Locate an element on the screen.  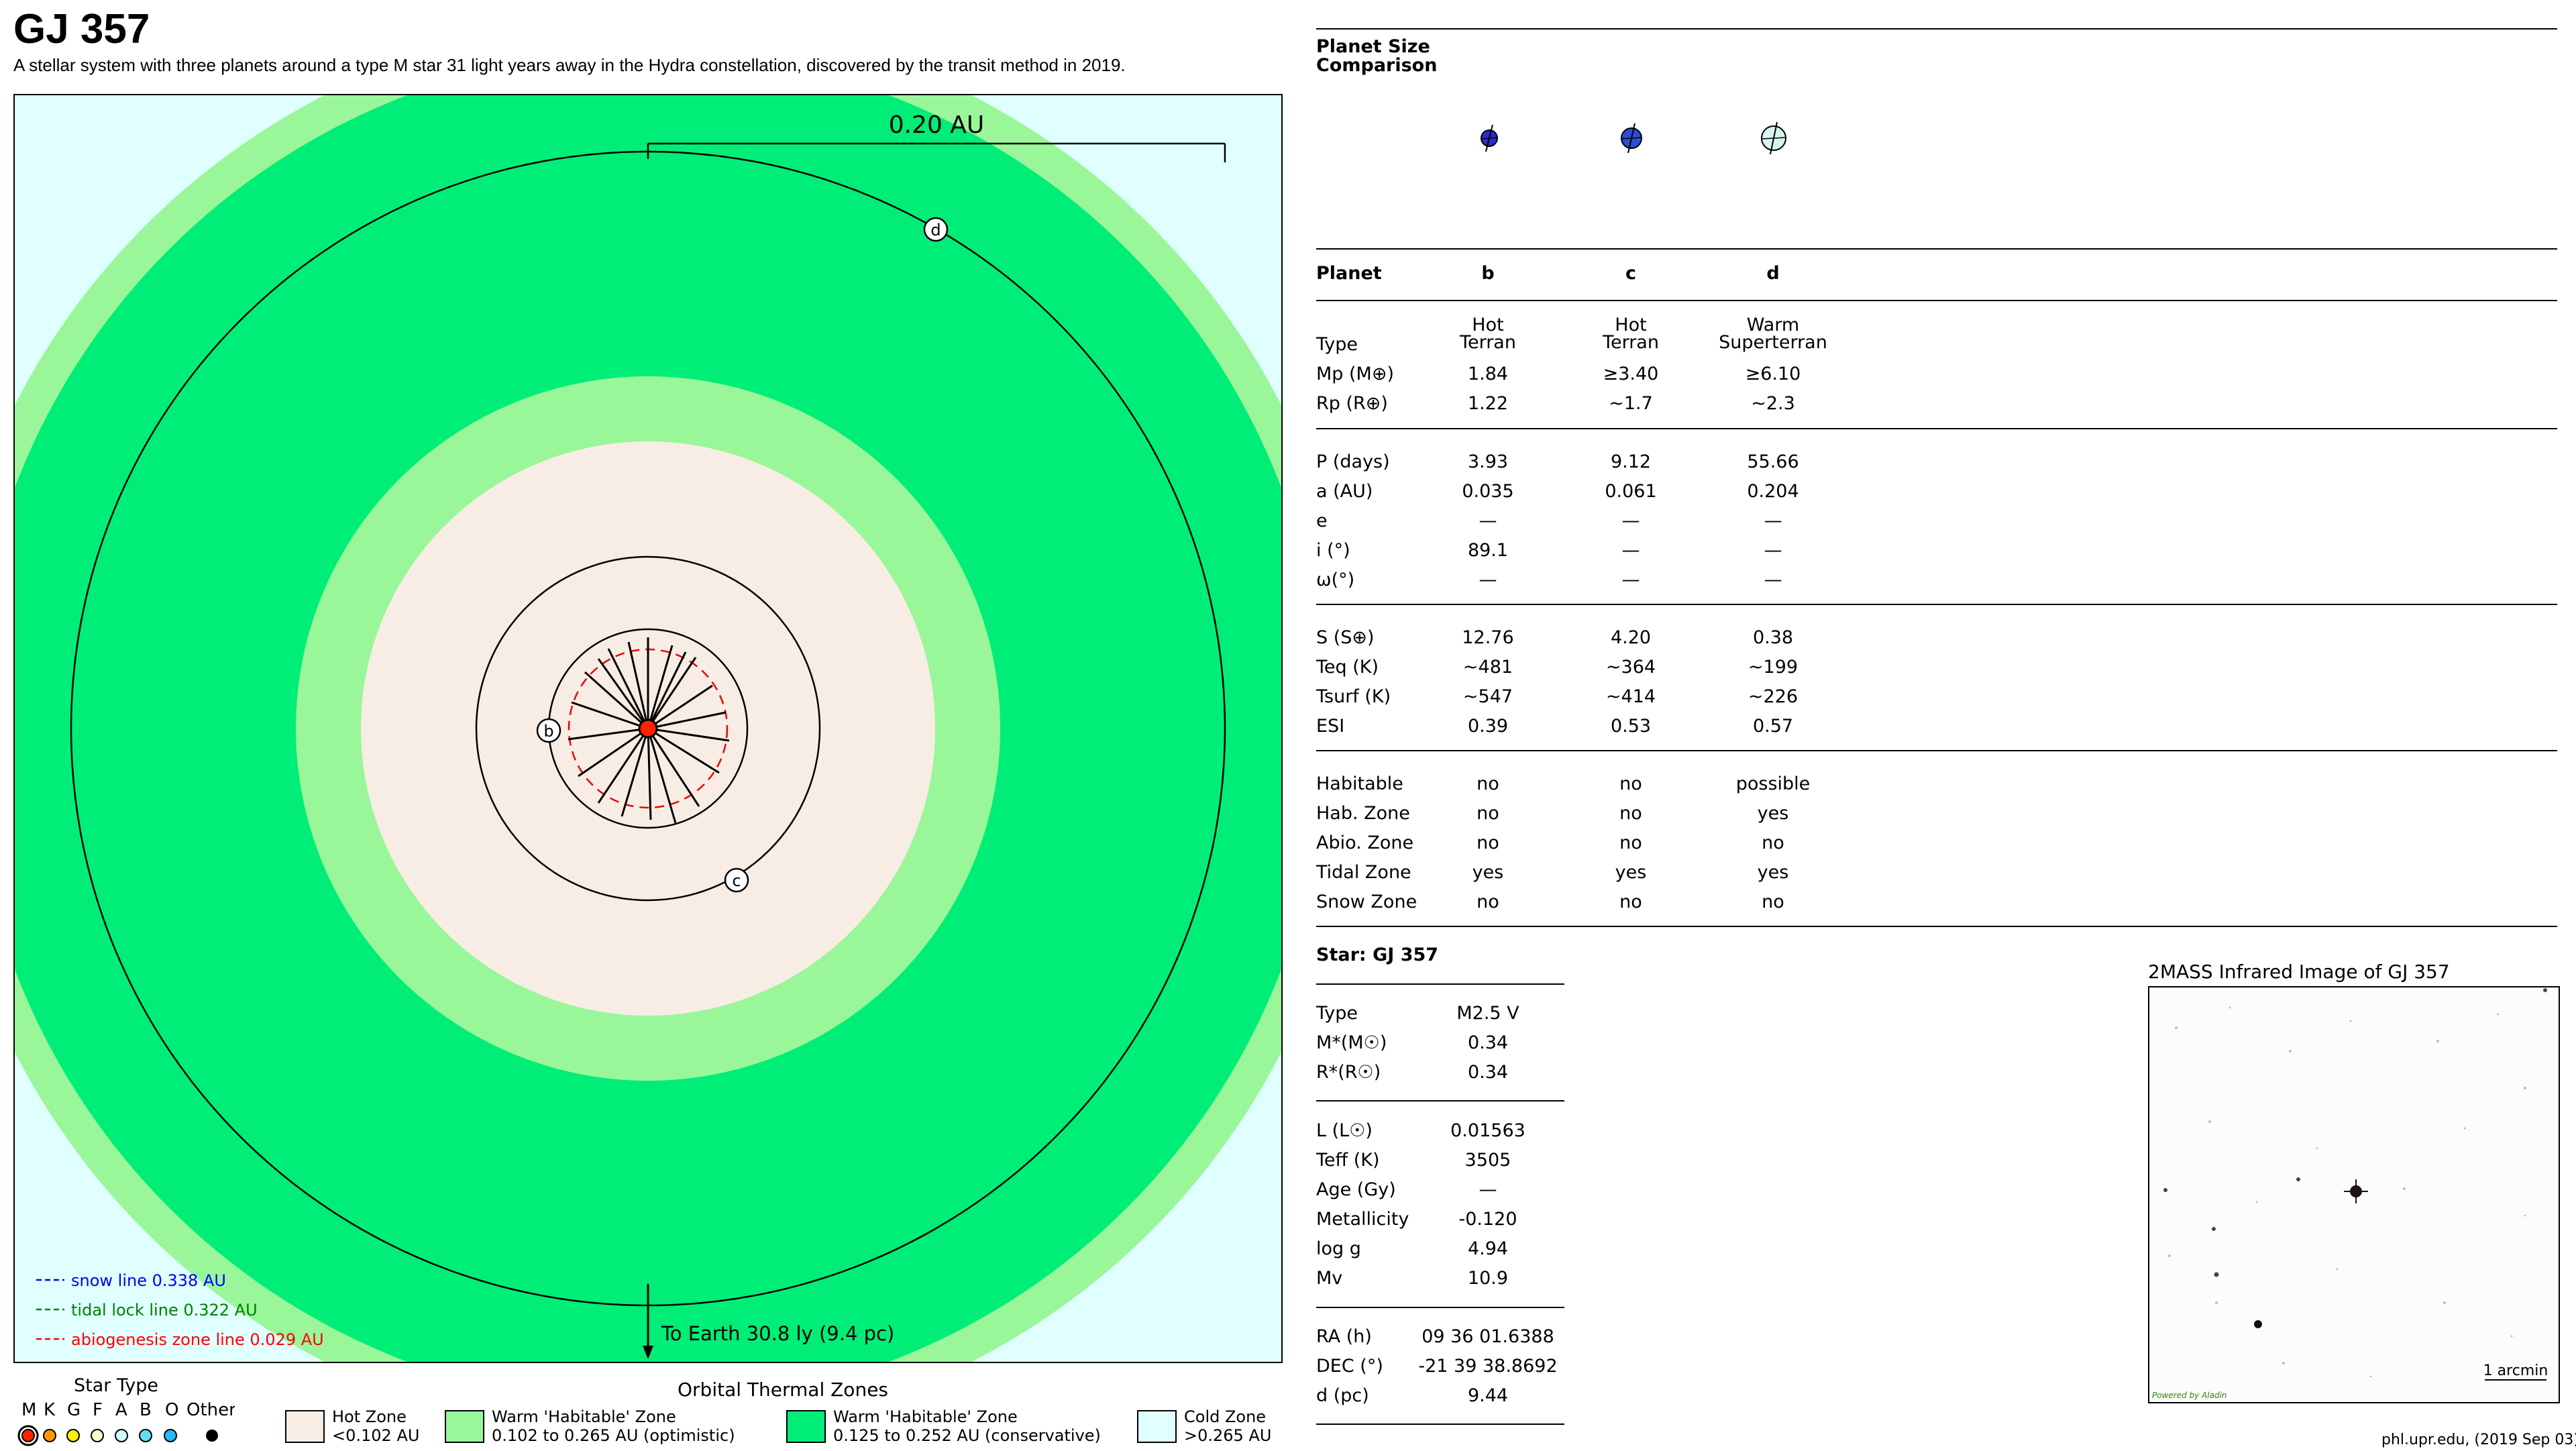
scale-bar is located at coordinates (936, 152).